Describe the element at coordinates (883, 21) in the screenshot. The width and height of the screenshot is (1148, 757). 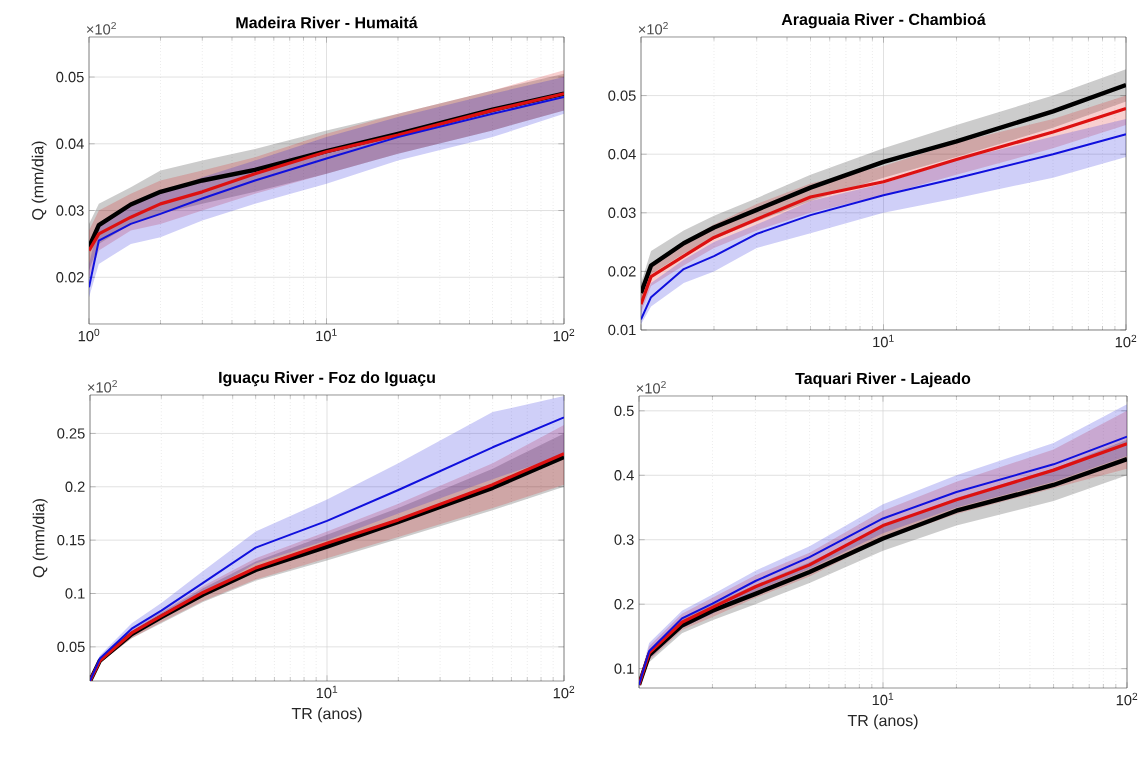
I see `chart-title: Araguaia River - Chambioá` at that location.